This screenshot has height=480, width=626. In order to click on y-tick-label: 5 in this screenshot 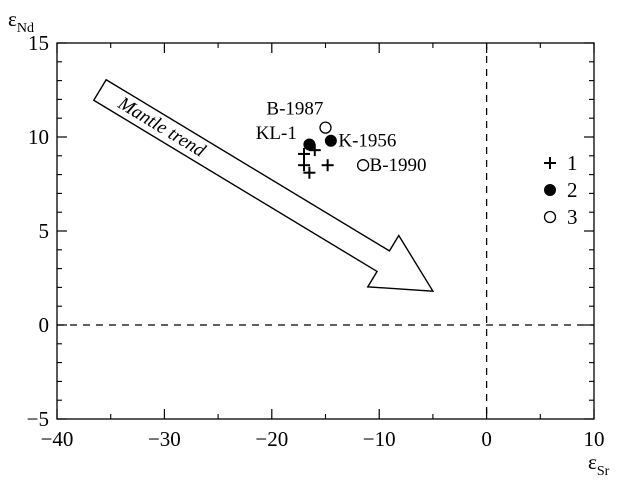, I will do `click(44, 231)`.